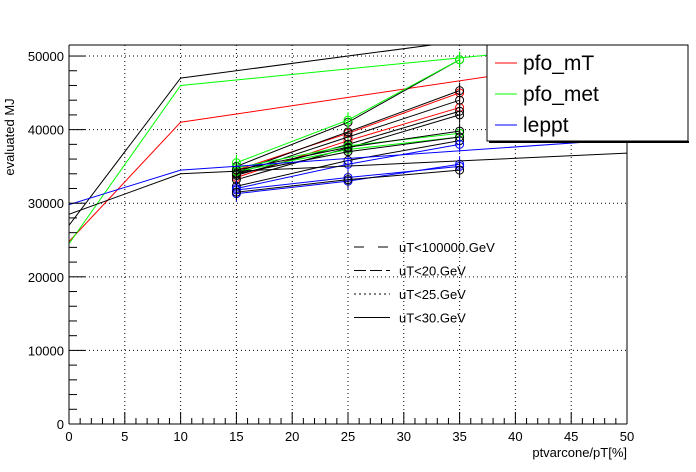  What do you see at coordinates (60, 424) in the screenshot?
I see `y-tick-label: 0` at bounding box center [60, 424].